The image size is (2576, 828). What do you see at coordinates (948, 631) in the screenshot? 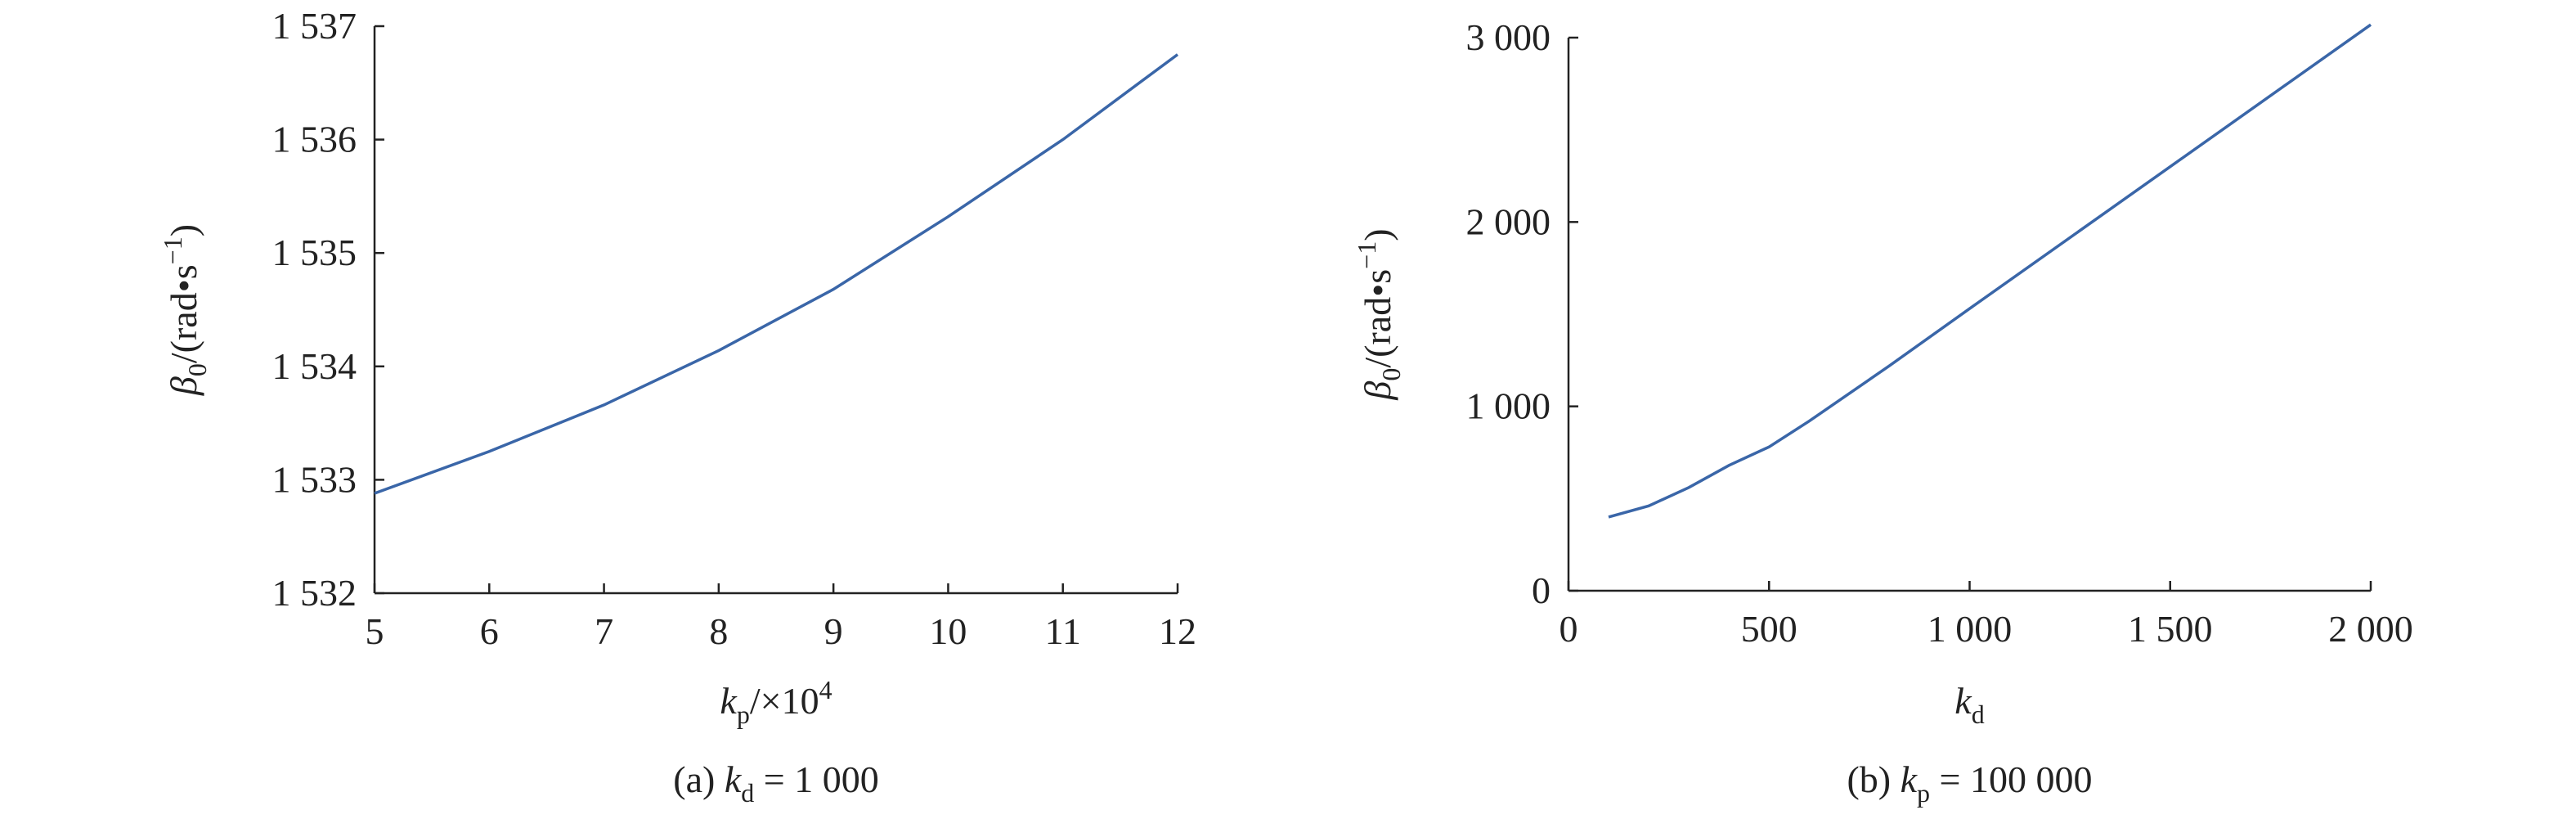
I see `x-tick-label: 10` at bounding box center [948, 631].